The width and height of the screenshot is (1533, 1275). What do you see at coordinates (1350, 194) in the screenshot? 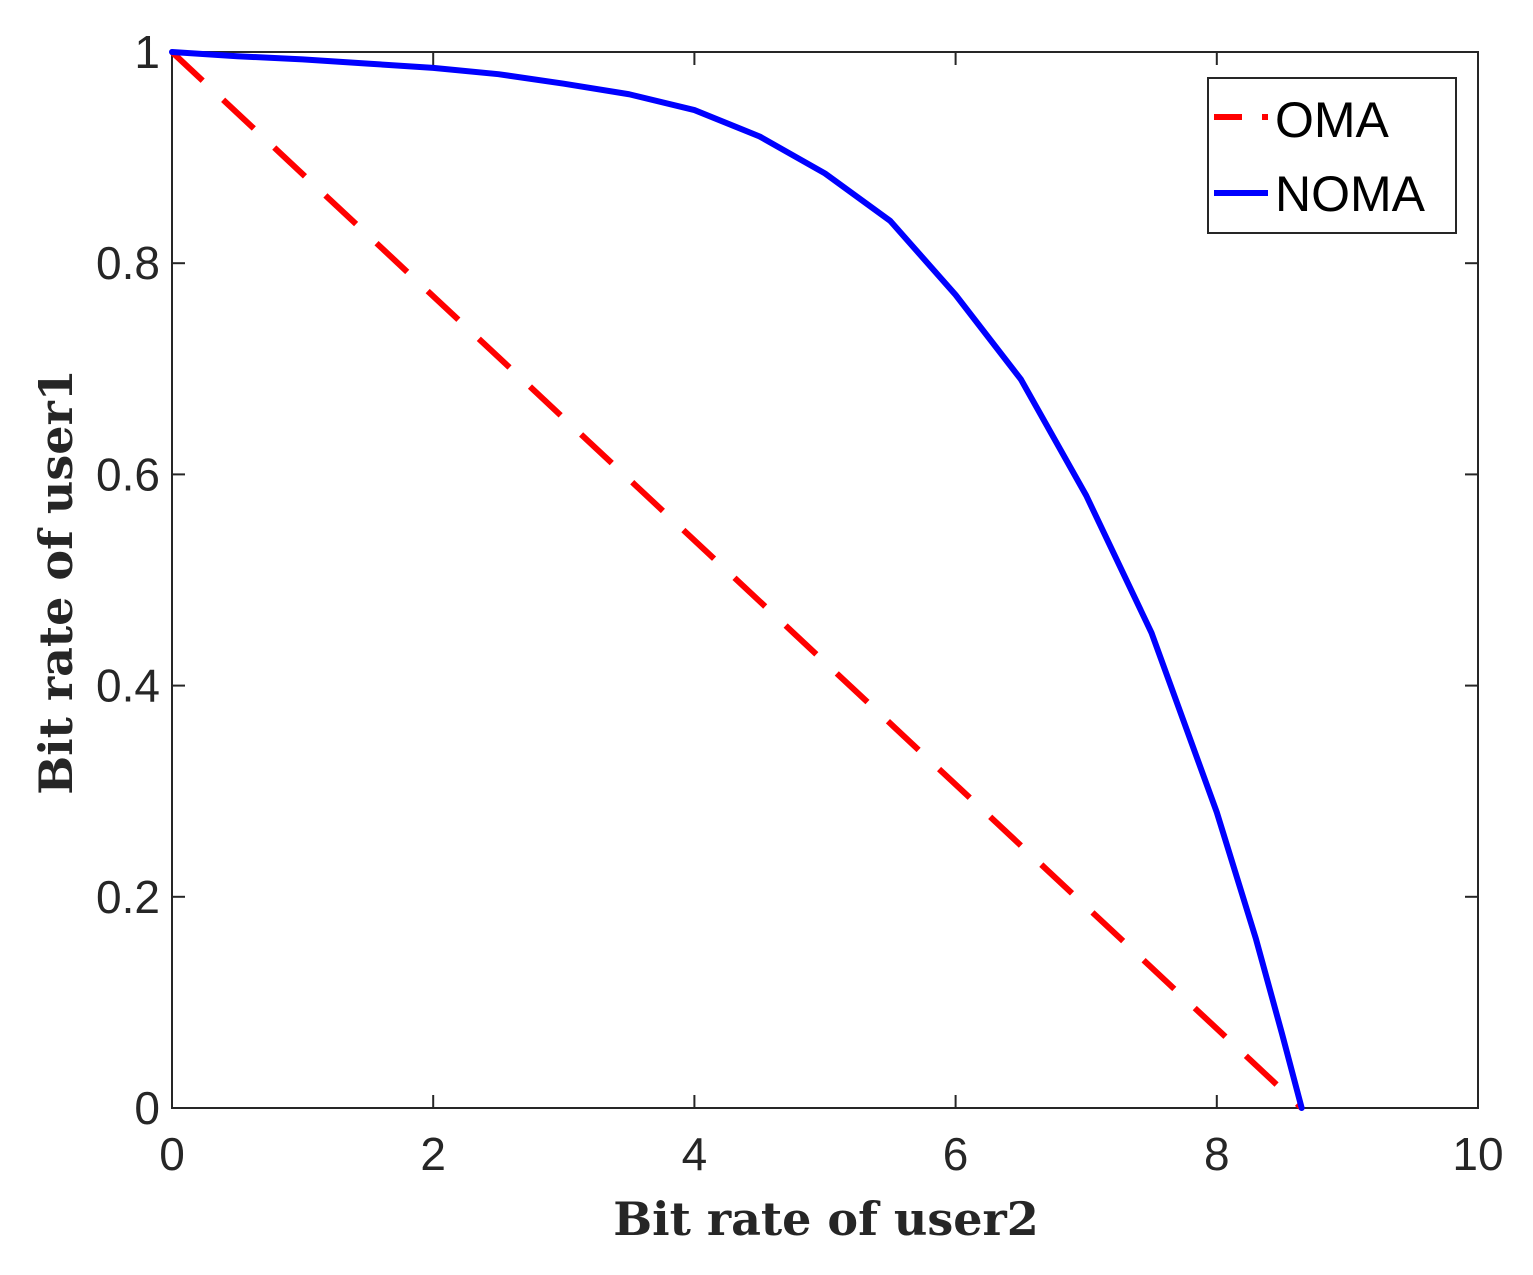
I see `legend-noma-label: NOMA` at bounding box center [1350, 194].